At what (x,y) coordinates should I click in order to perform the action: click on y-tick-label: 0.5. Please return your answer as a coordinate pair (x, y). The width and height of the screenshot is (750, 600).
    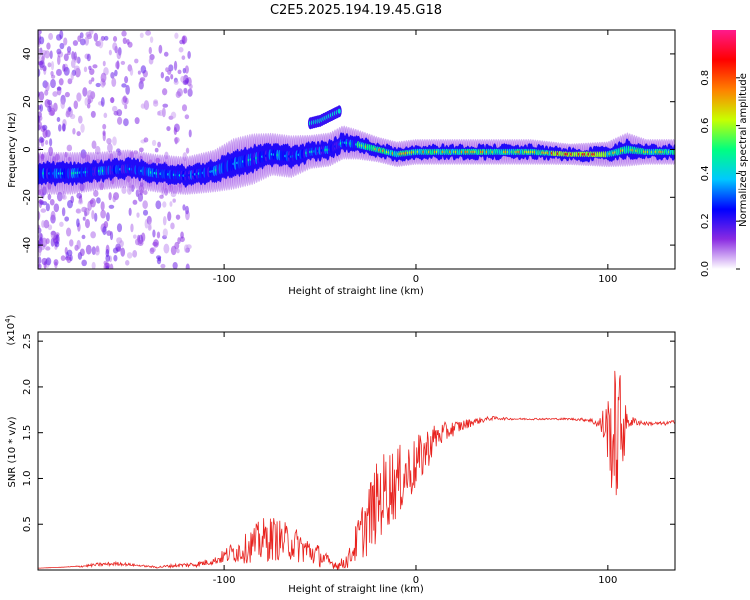
    Looking at the image, I should click on (27, 524).